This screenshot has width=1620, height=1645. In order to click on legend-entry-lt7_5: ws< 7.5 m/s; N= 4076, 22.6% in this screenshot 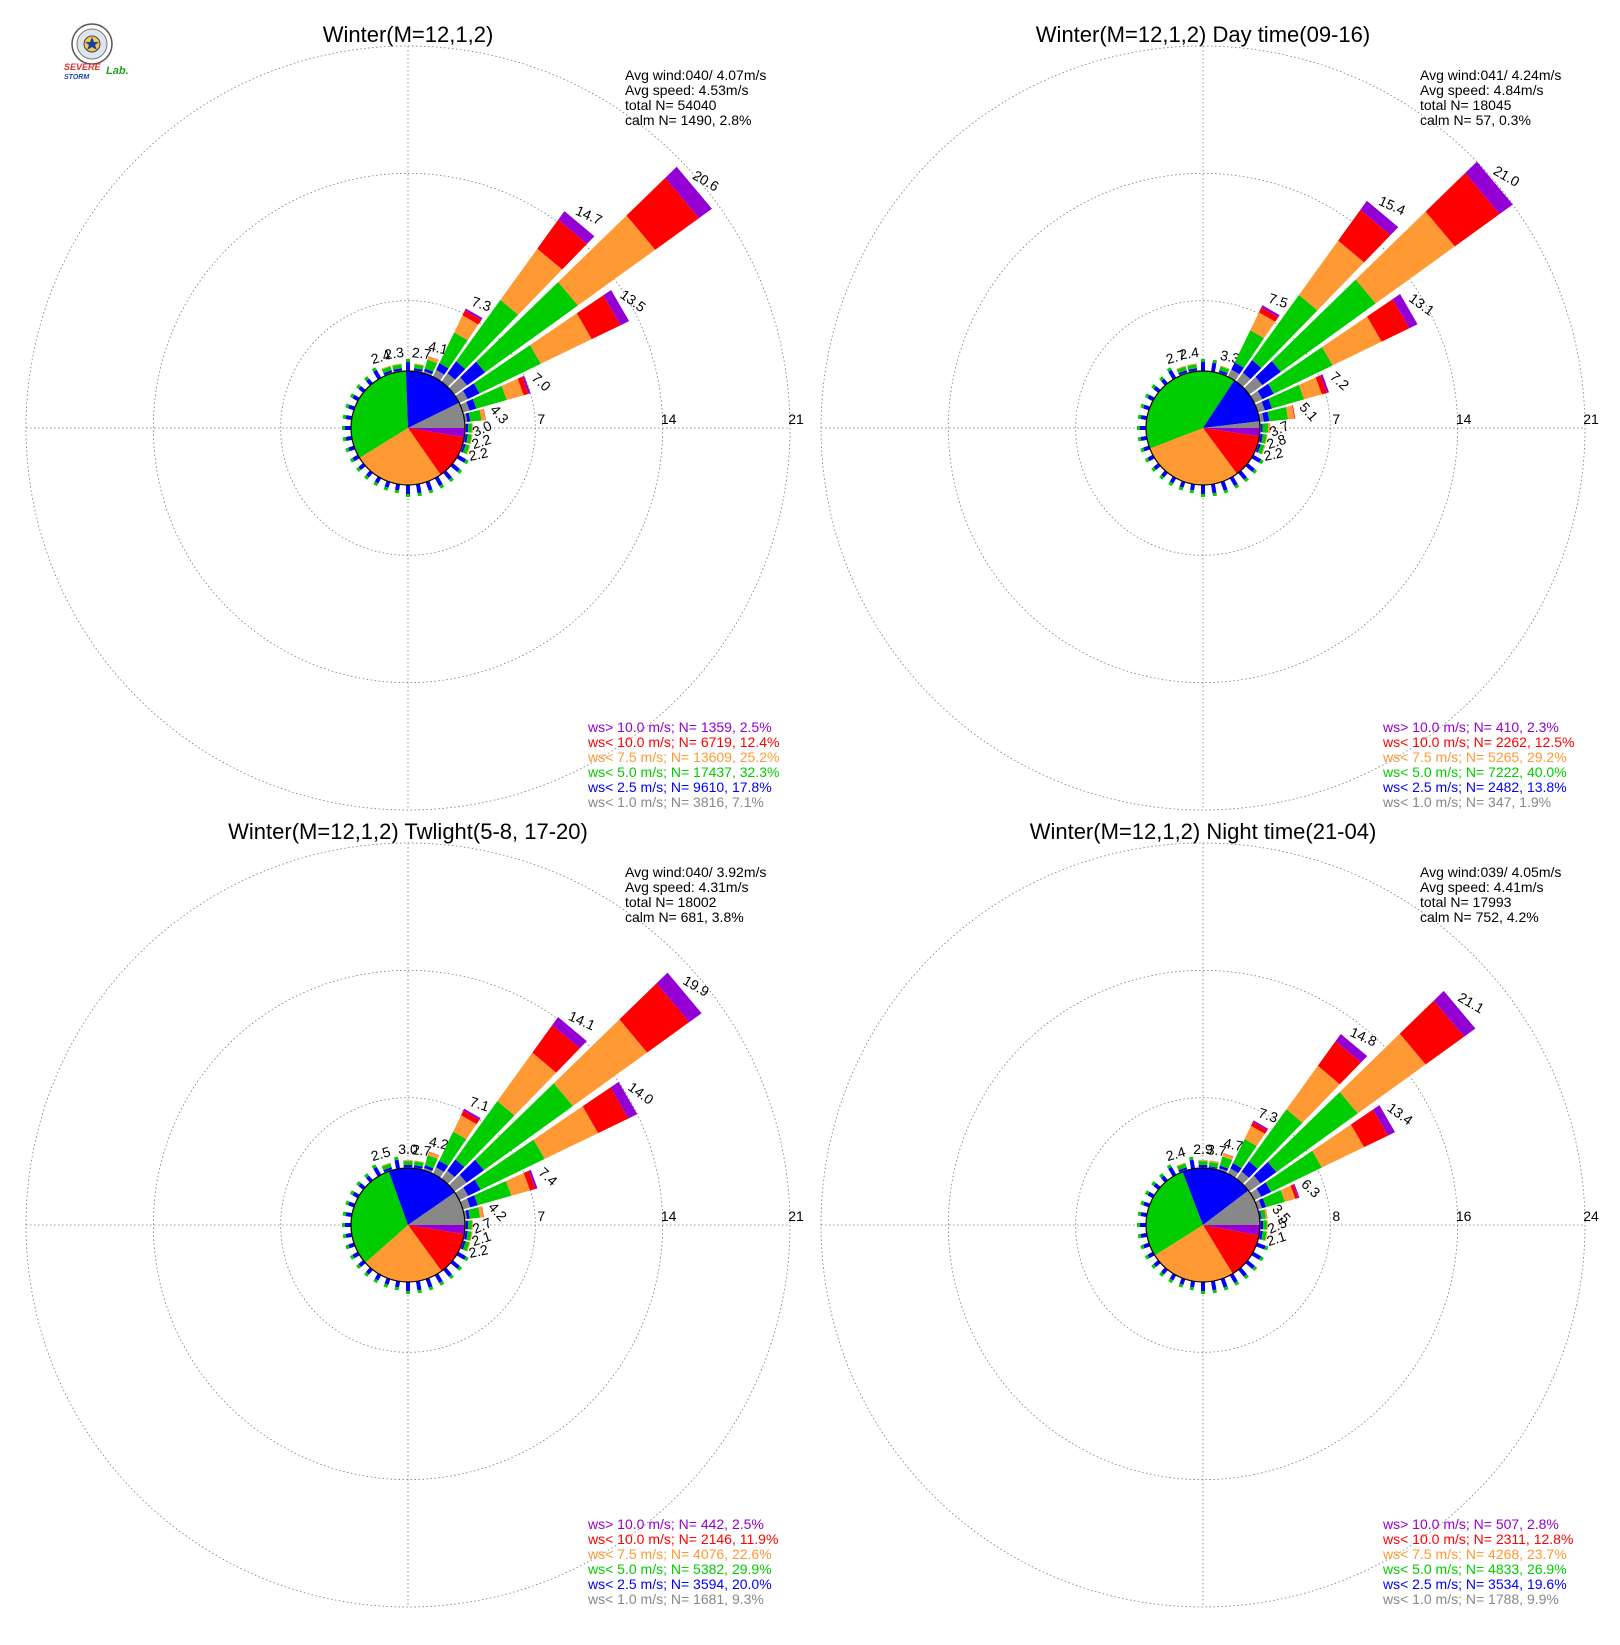, I will do `click(679, 1554)`.